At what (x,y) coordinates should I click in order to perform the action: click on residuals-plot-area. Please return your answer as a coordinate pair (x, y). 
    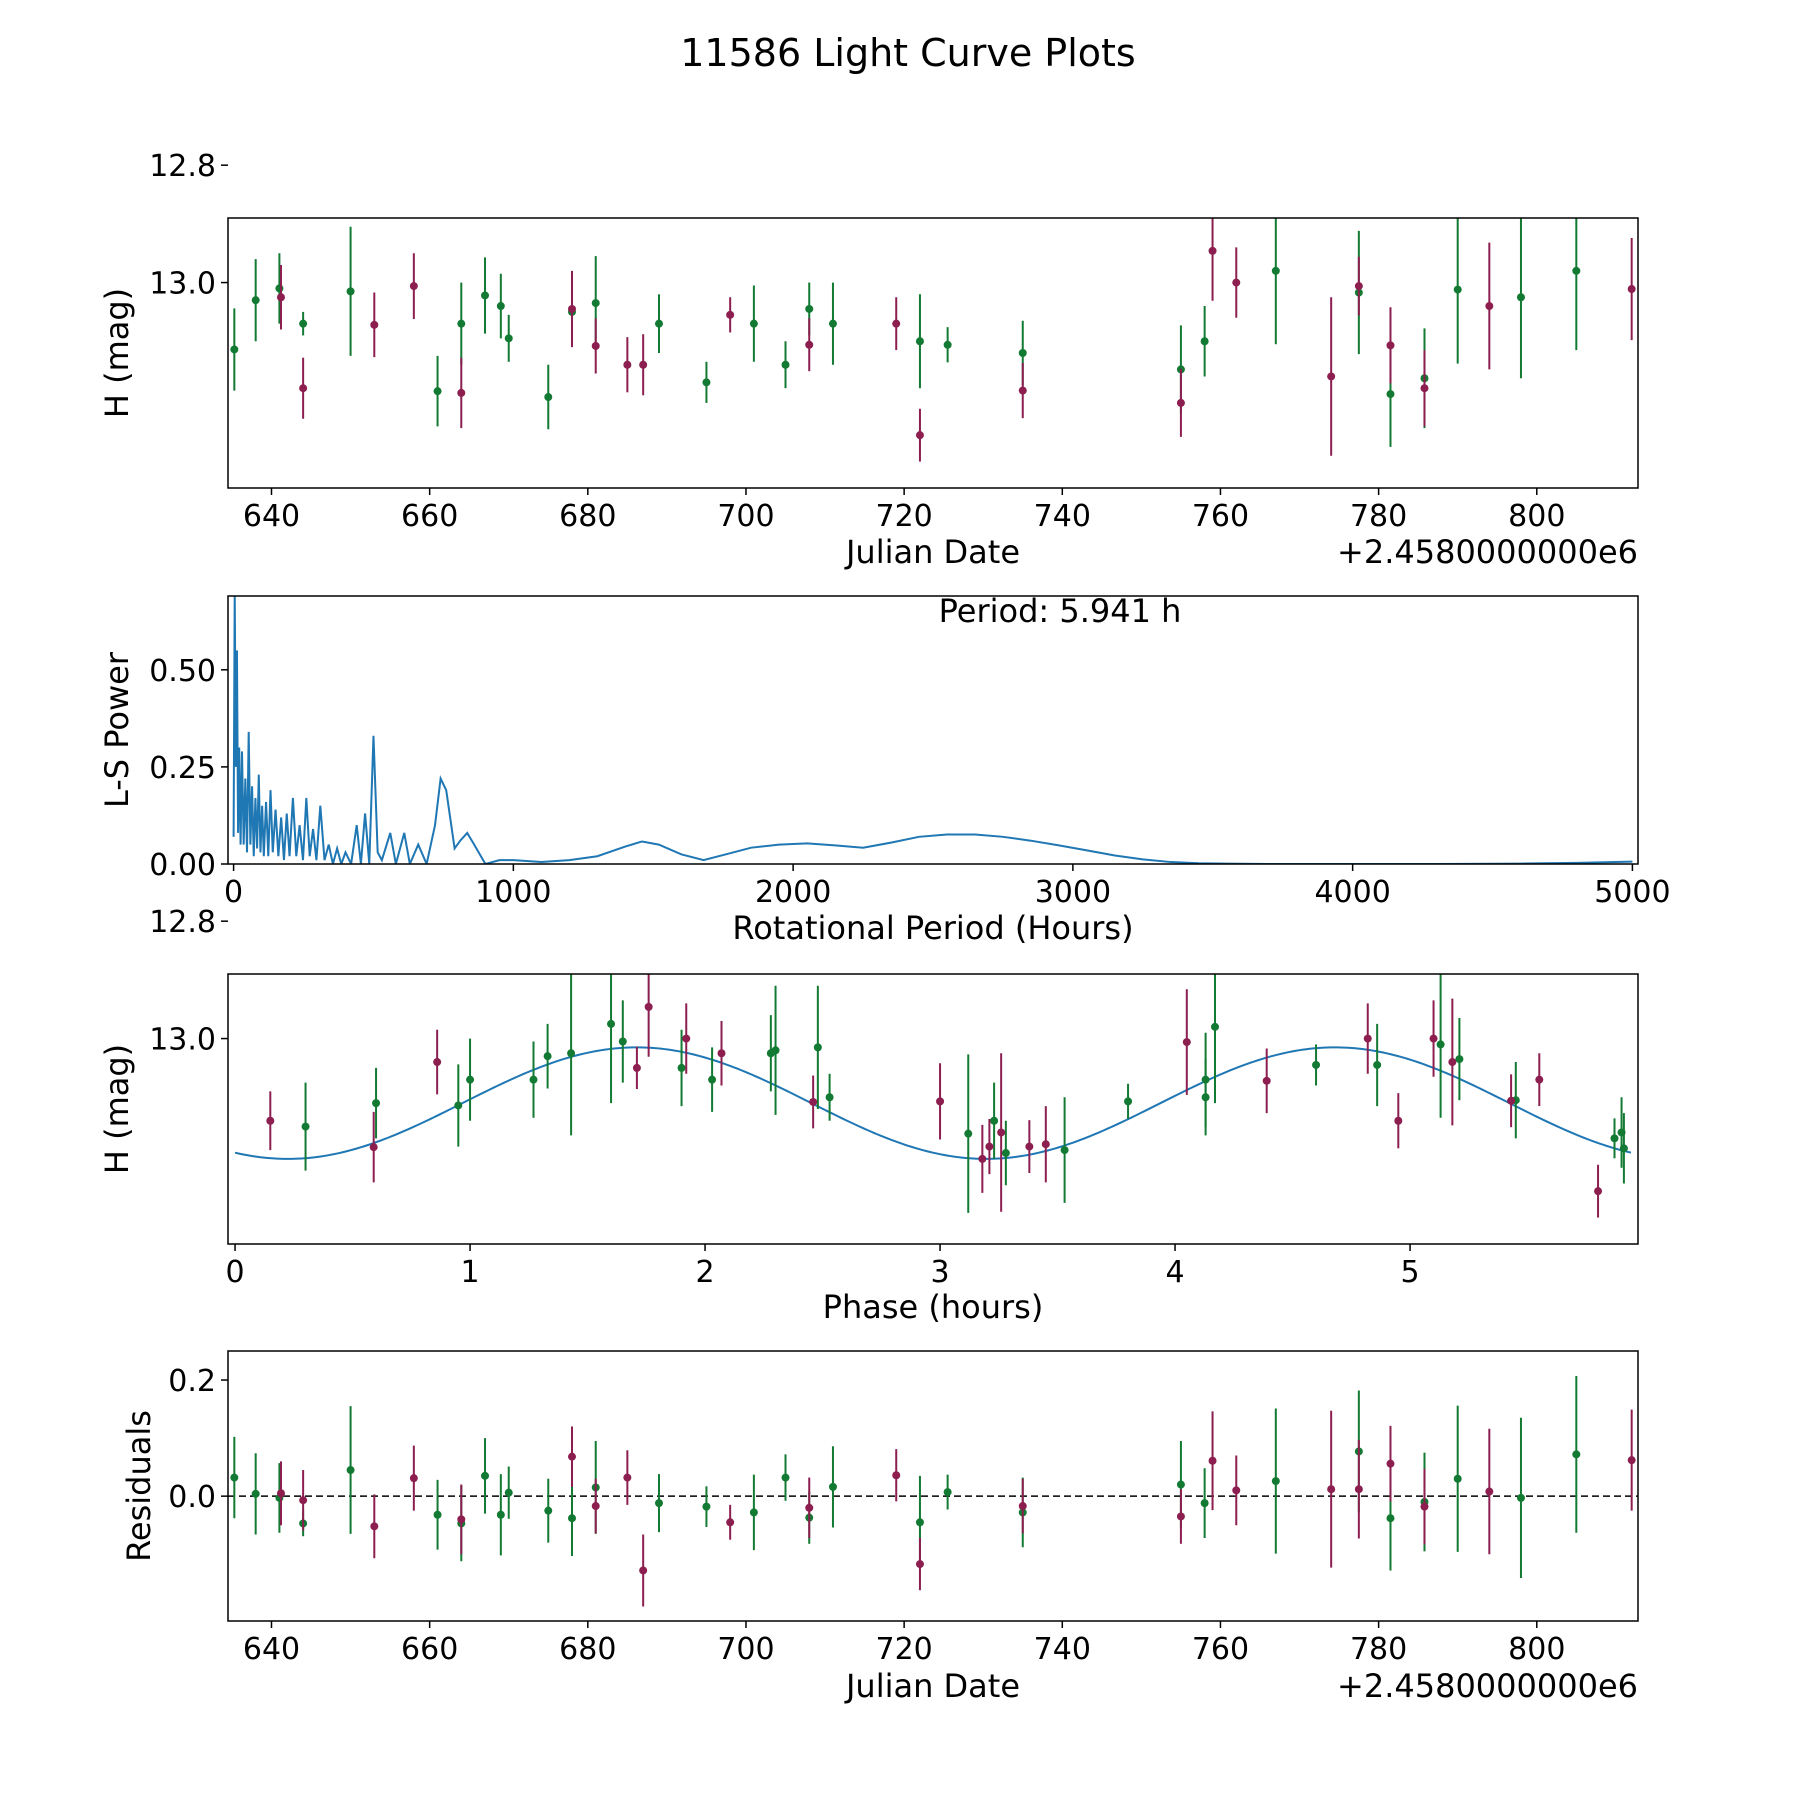
    Looking at the image, I should click on (933, 1491).